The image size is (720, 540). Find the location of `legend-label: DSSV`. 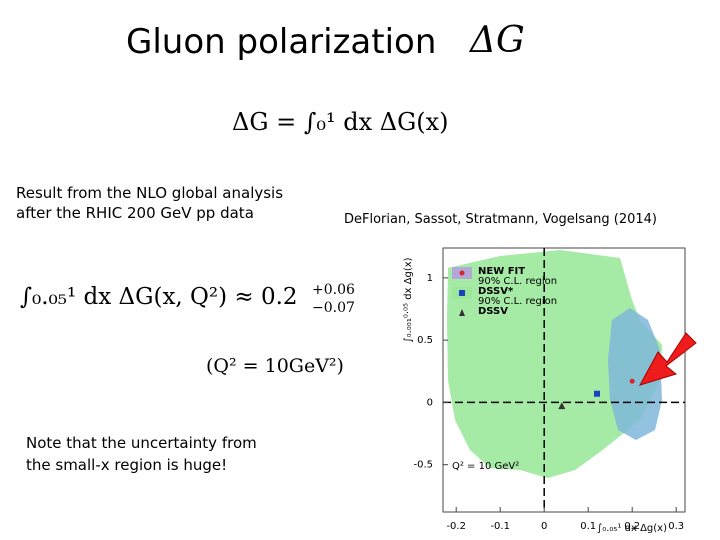

legend-label: DSSV is located at coordinates (493, 311).